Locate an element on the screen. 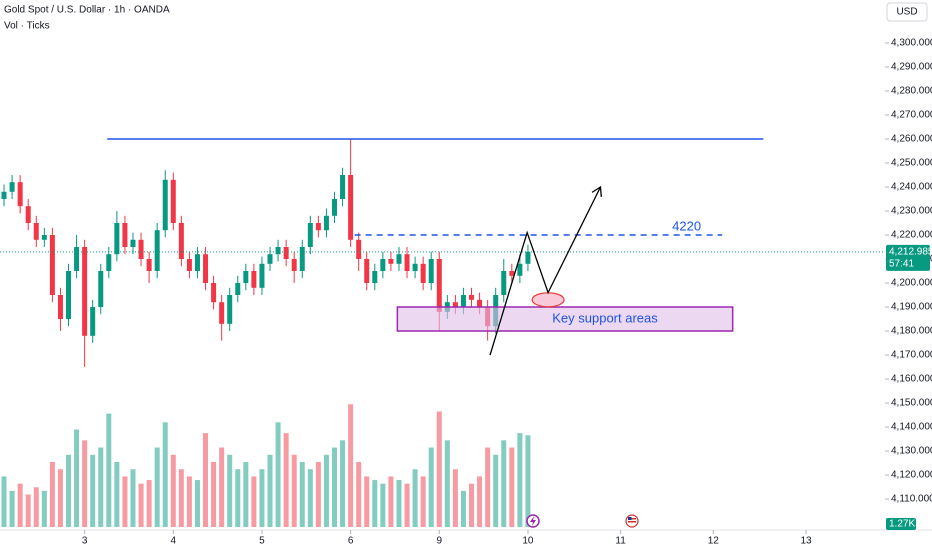 Image resolution: width=932 pixels, height=550 pixels. icon-stripe is located at coordinates (632, 519).